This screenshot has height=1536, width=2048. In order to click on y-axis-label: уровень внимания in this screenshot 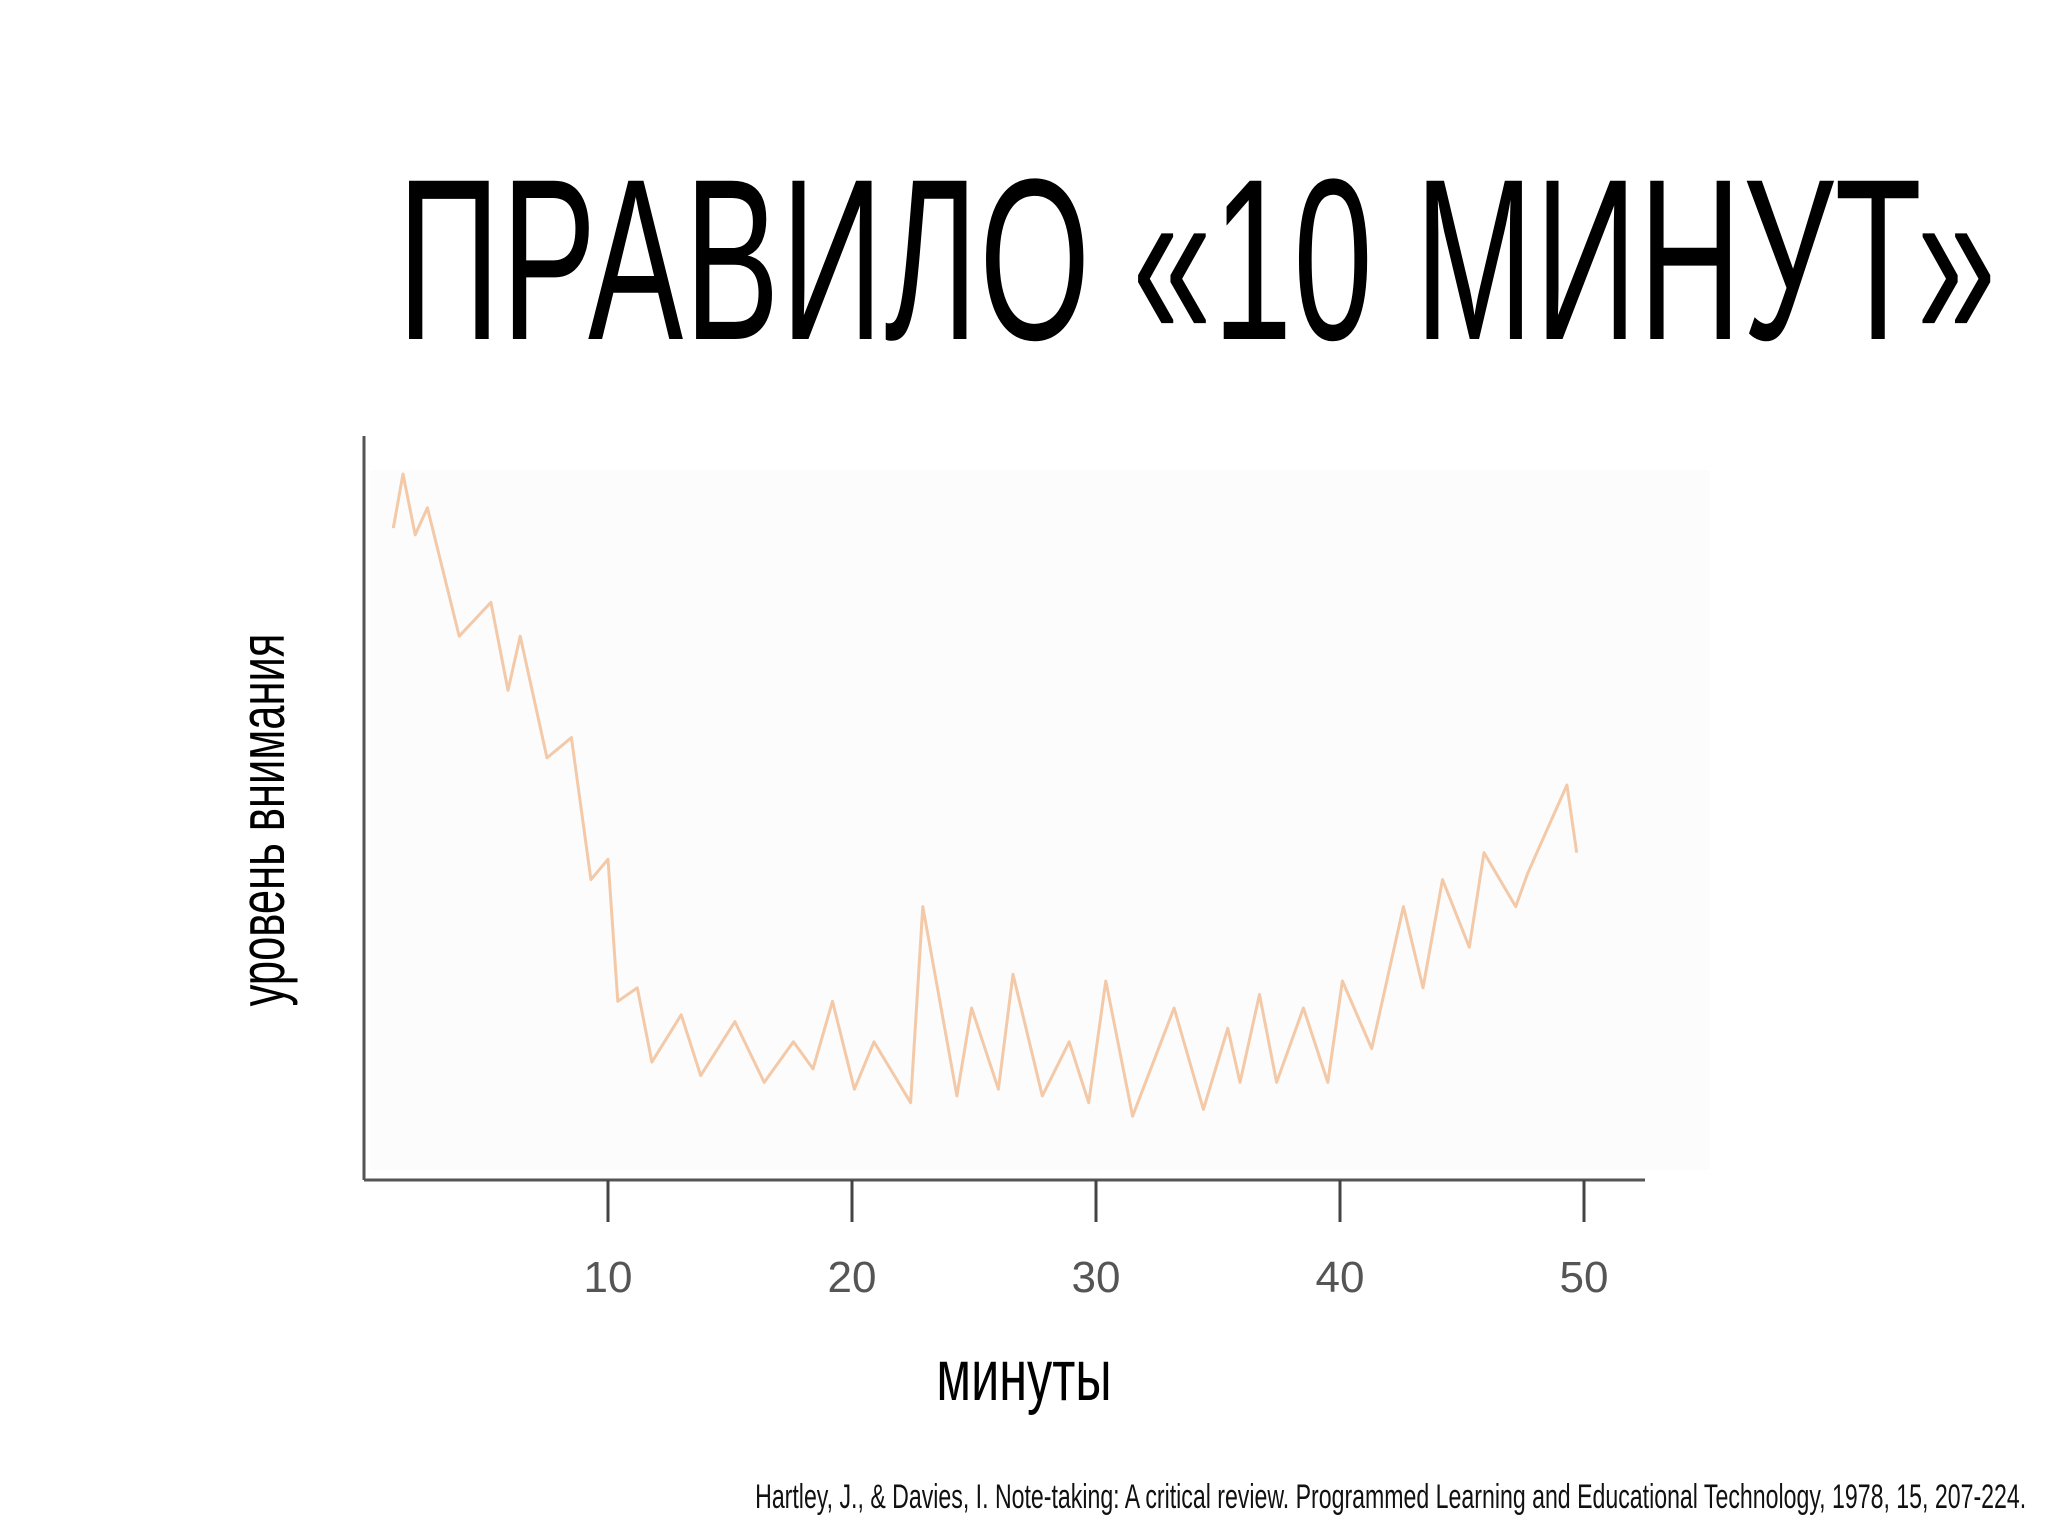, I will do `click(262, 820)`.